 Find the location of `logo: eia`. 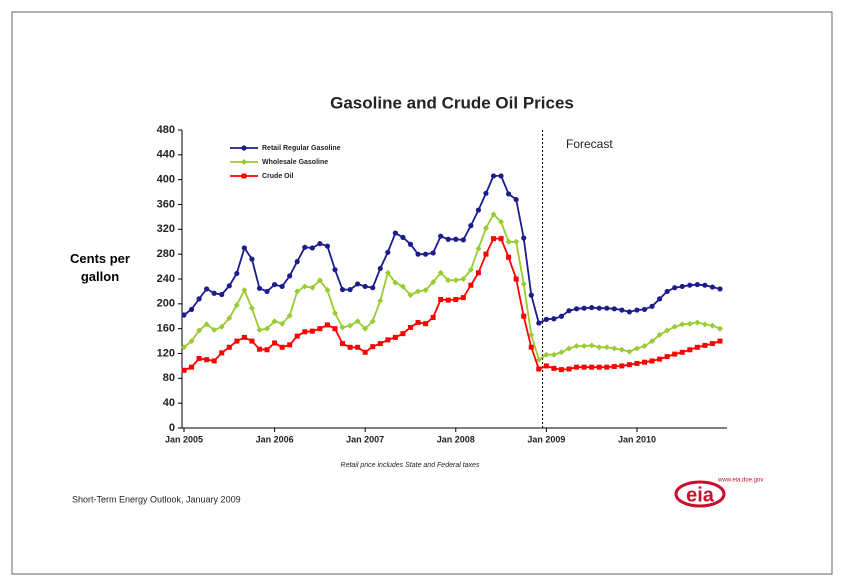

logo: eia is located at coordinates (700, 495).